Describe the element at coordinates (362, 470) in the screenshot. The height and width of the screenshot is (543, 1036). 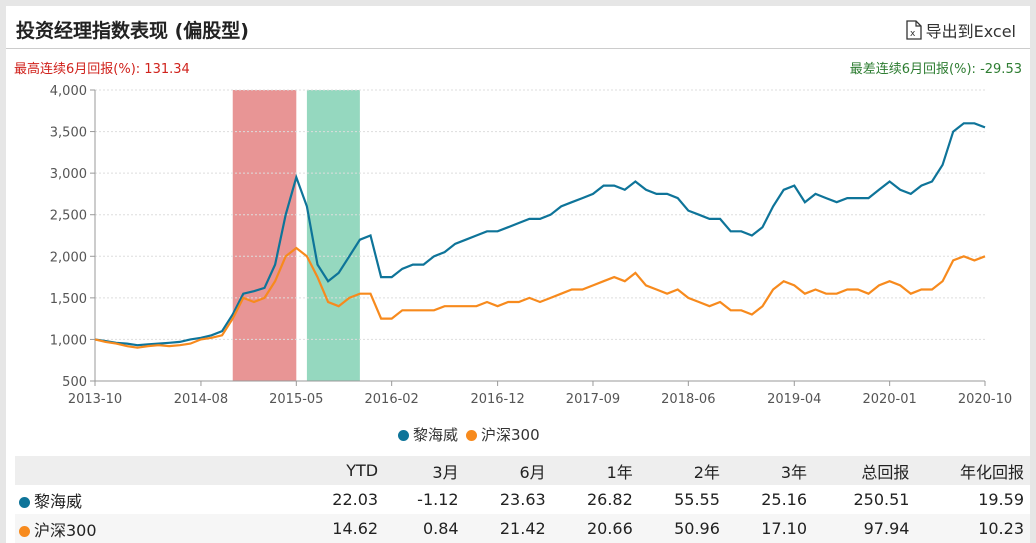
I see `column-header: YTD` at that location.